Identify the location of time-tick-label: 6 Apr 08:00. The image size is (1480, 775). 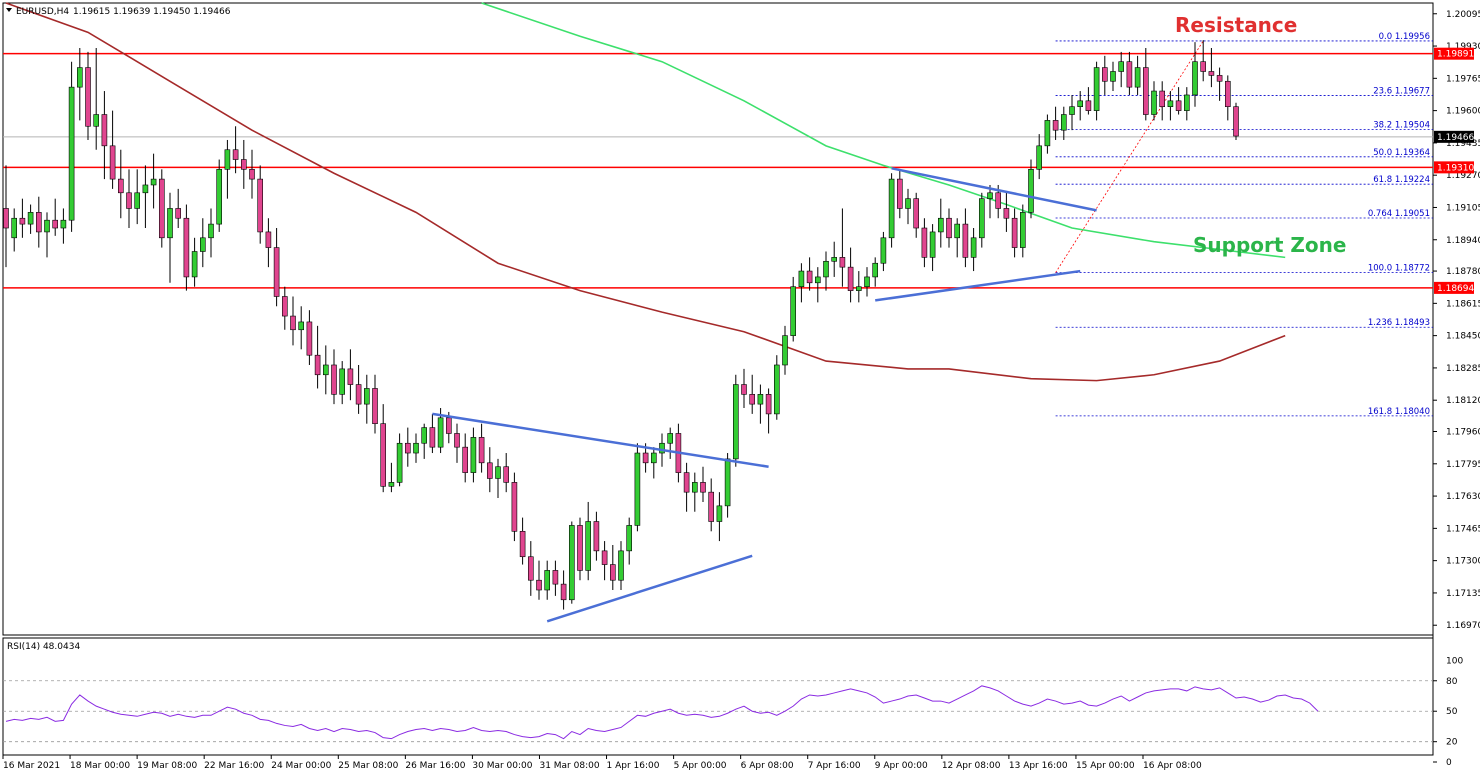
(767, 766).